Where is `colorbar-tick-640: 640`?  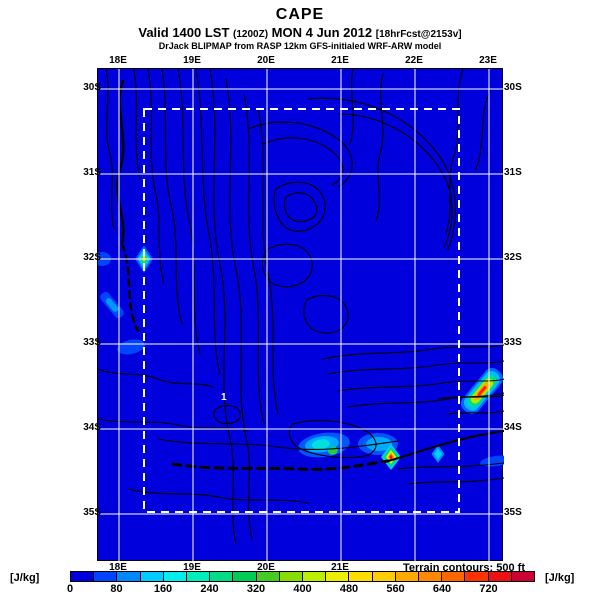
colorbar-tick-640: 640 is located at coordinates (442, 589).